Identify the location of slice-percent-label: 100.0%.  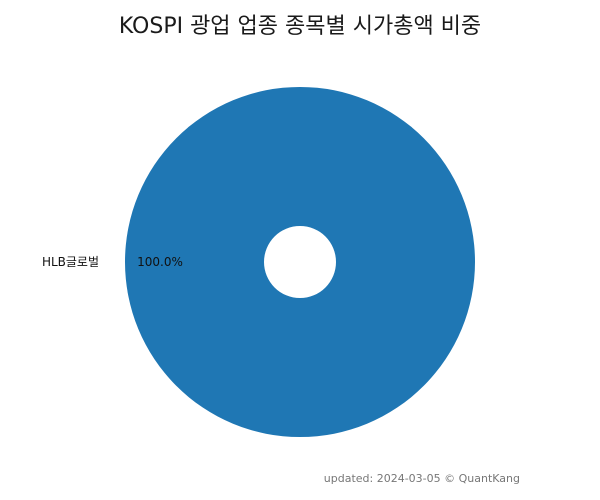
(160, 262).